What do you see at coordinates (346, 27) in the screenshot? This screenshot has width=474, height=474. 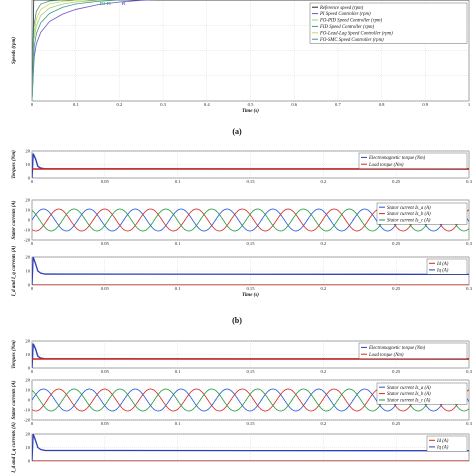 I see `legend-entry: FID Speed Controller (rpm)` at bounding box center [346, 27].